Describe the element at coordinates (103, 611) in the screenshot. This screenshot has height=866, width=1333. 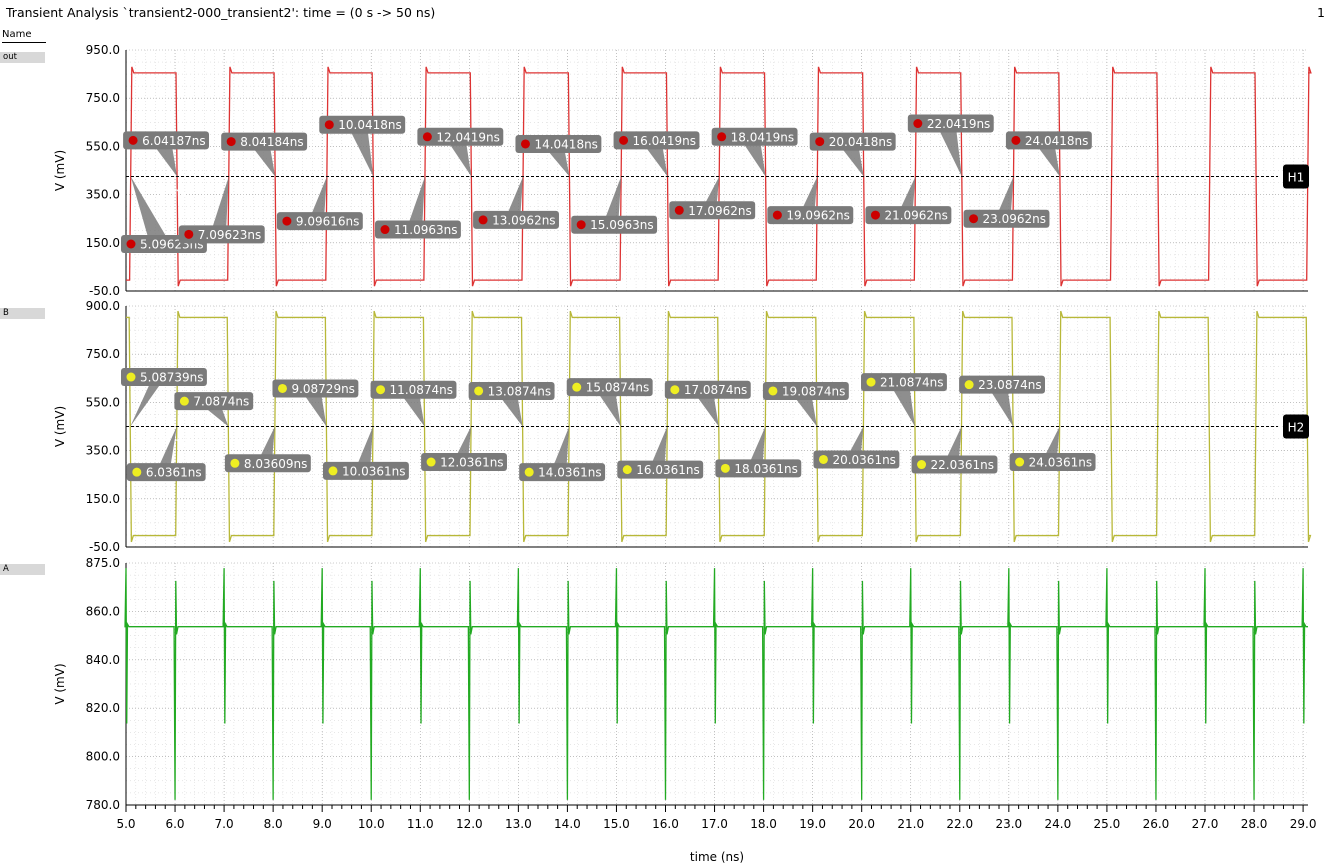
I see `y-tick-label: 860.0` at that location.